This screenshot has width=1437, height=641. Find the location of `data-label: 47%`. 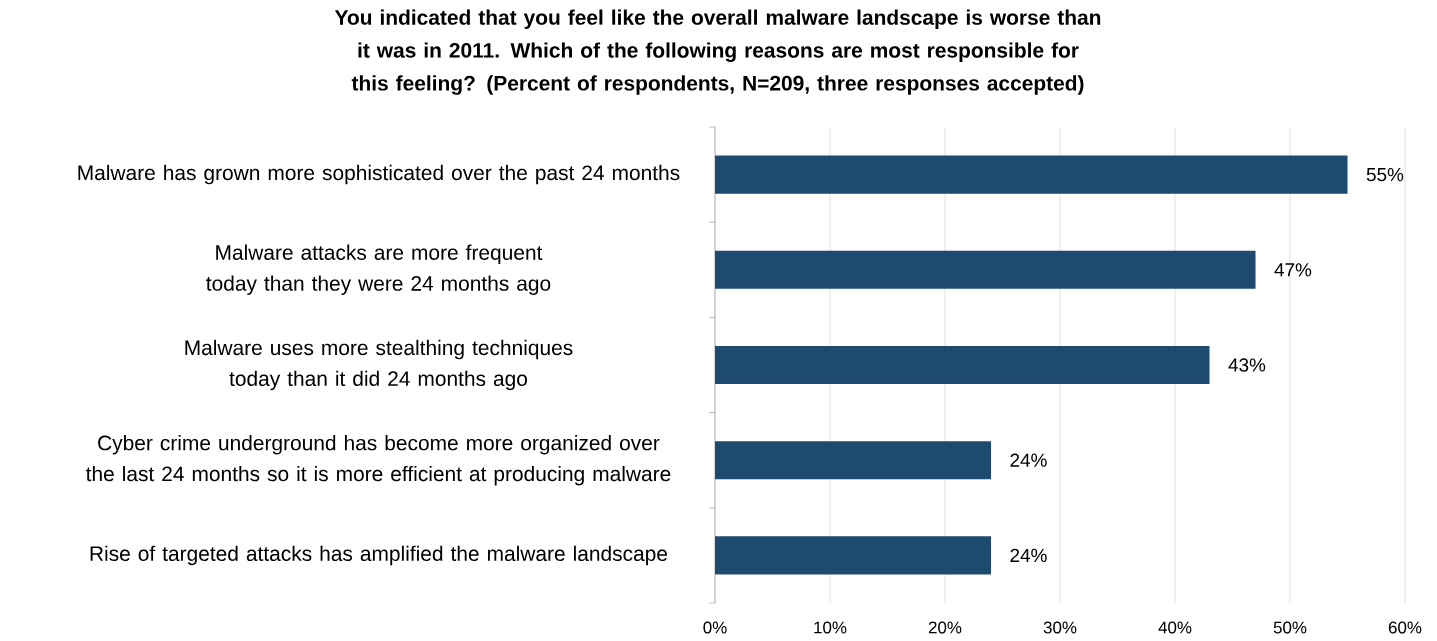

data-label: 47% is located at coordinates (1293, 270).